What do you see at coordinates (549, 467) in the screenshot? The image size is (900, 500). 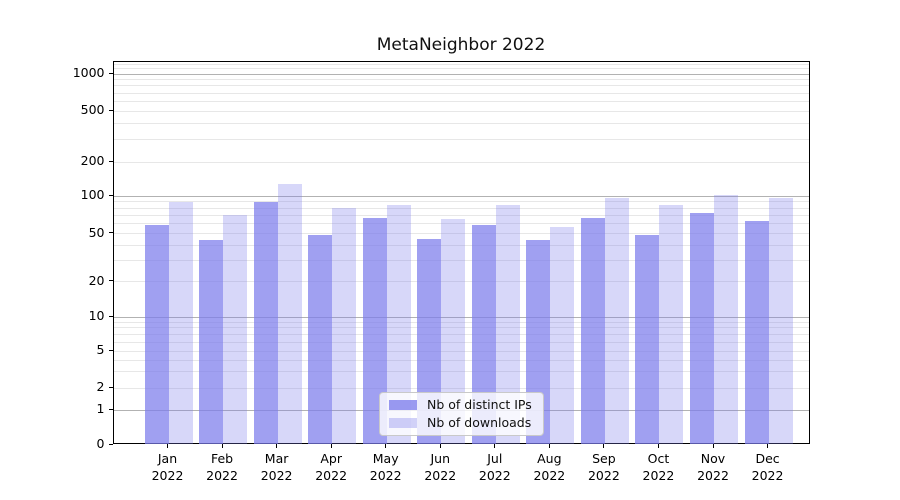 I see `x-tick-label: Aug 2022` at bounding box center [549, 467].